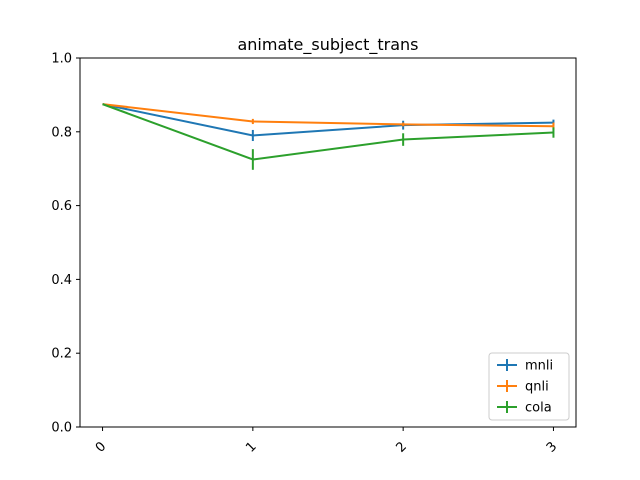  I want to click on series-cola, so click(328, 136).